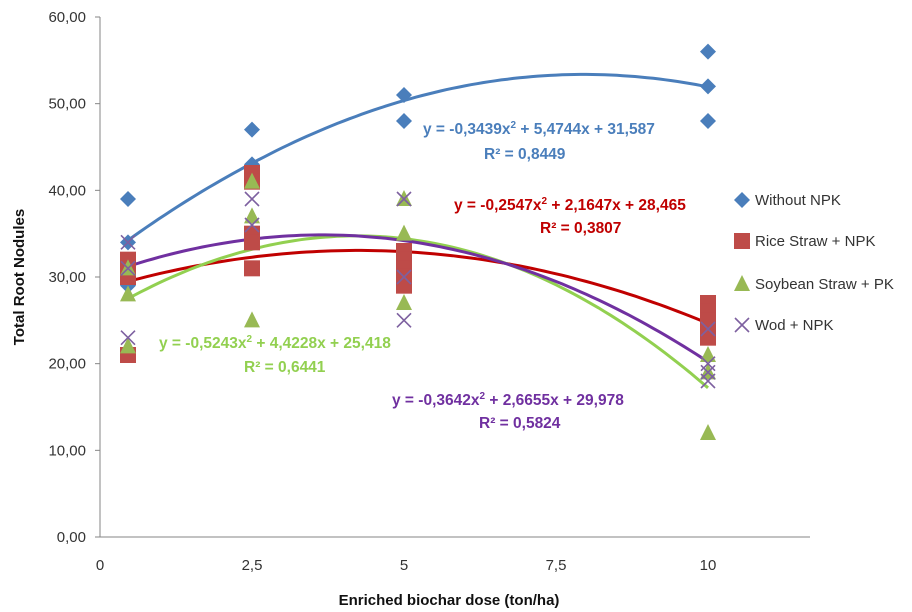 This screenshot has width=912, height=612. Describe the element at coordinates (67, 104) in the screenshot. I see `y-tick-label: 50,00` at that location.